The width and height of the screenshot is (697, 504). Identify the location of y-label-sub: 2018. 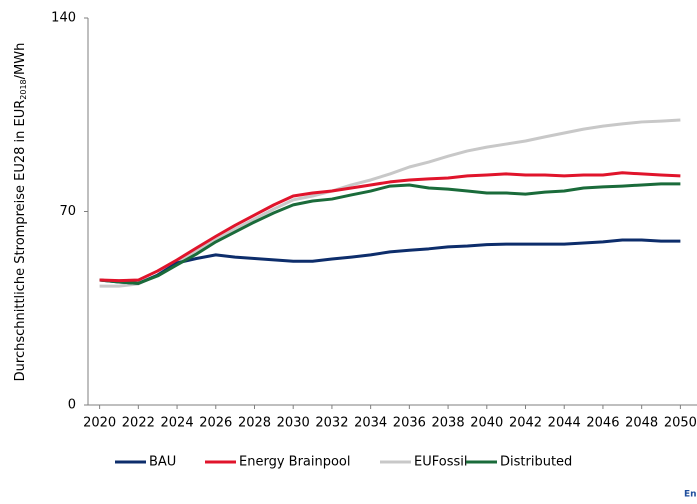
(23, 89).